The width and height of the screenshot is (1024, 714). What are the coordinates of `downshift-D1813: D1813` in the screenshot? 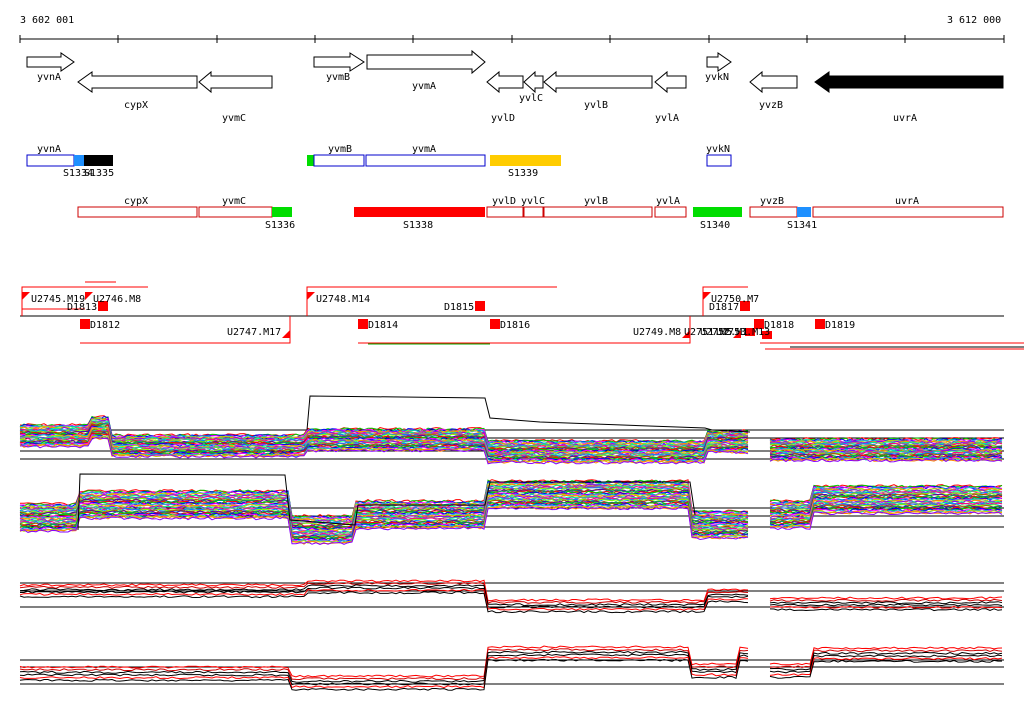 It's located at (82, 307).